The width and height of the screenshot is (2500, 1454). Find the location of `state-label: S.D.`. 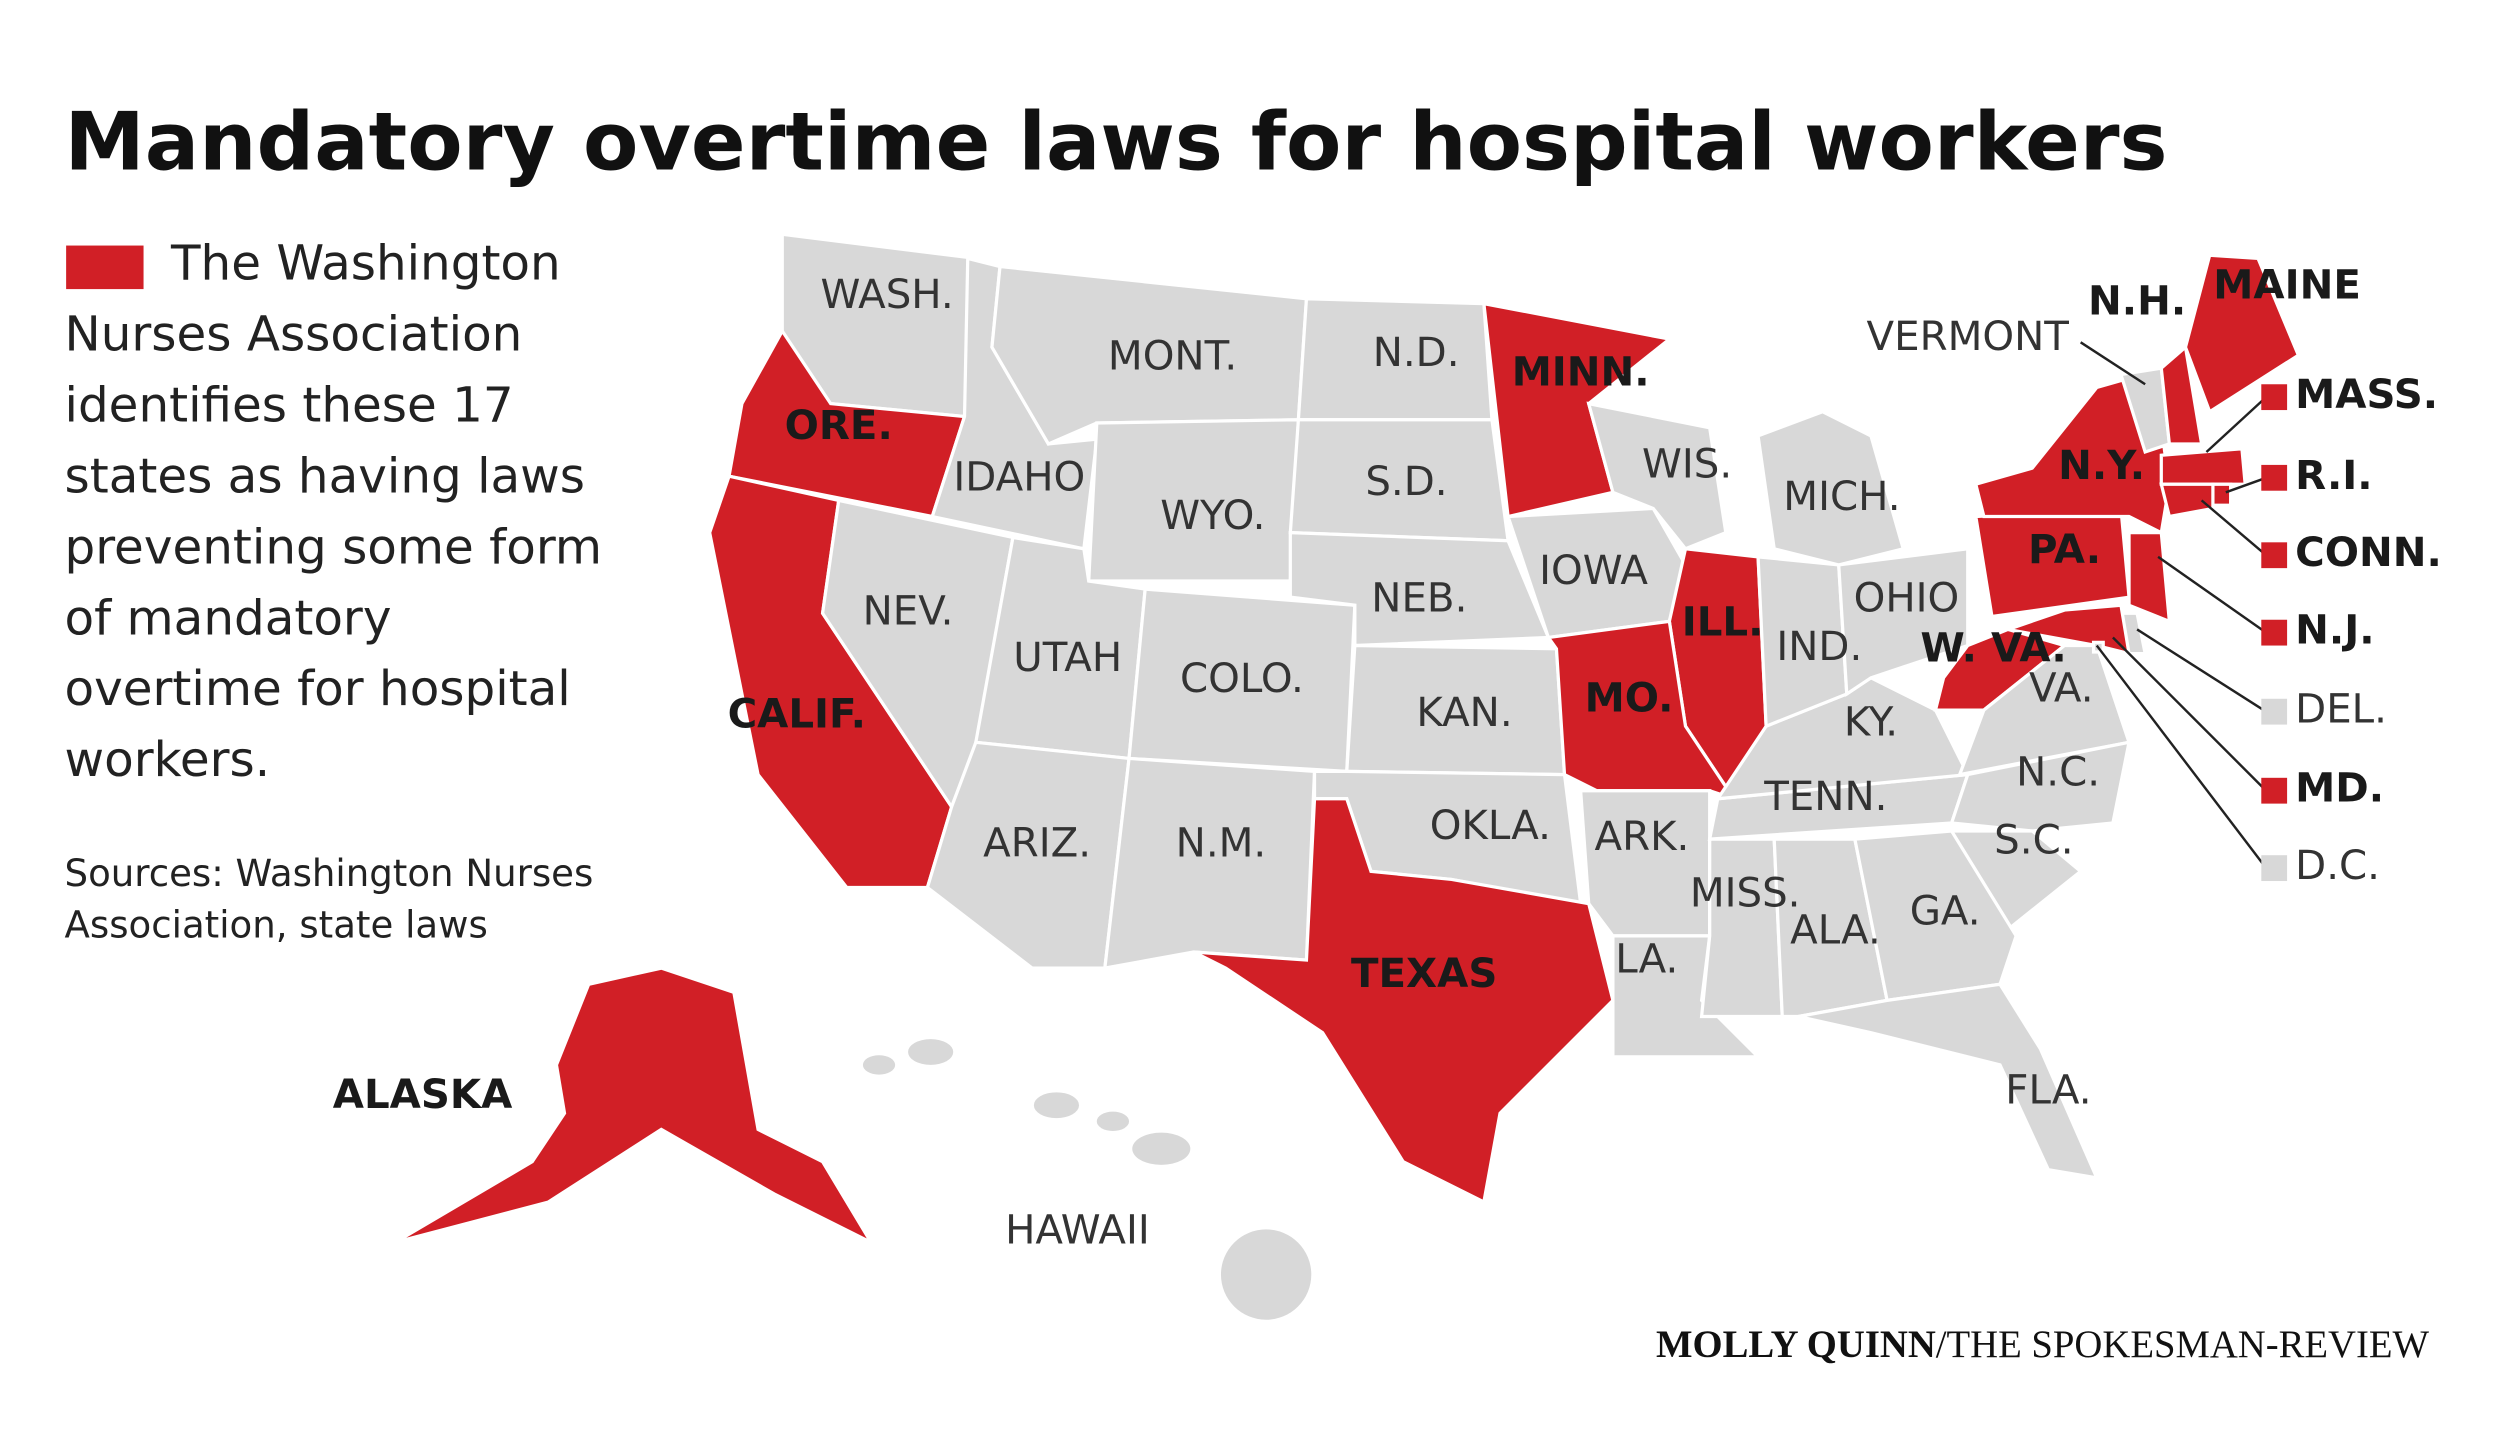

state-label: S.D. is located at coordinates (1406, 481).